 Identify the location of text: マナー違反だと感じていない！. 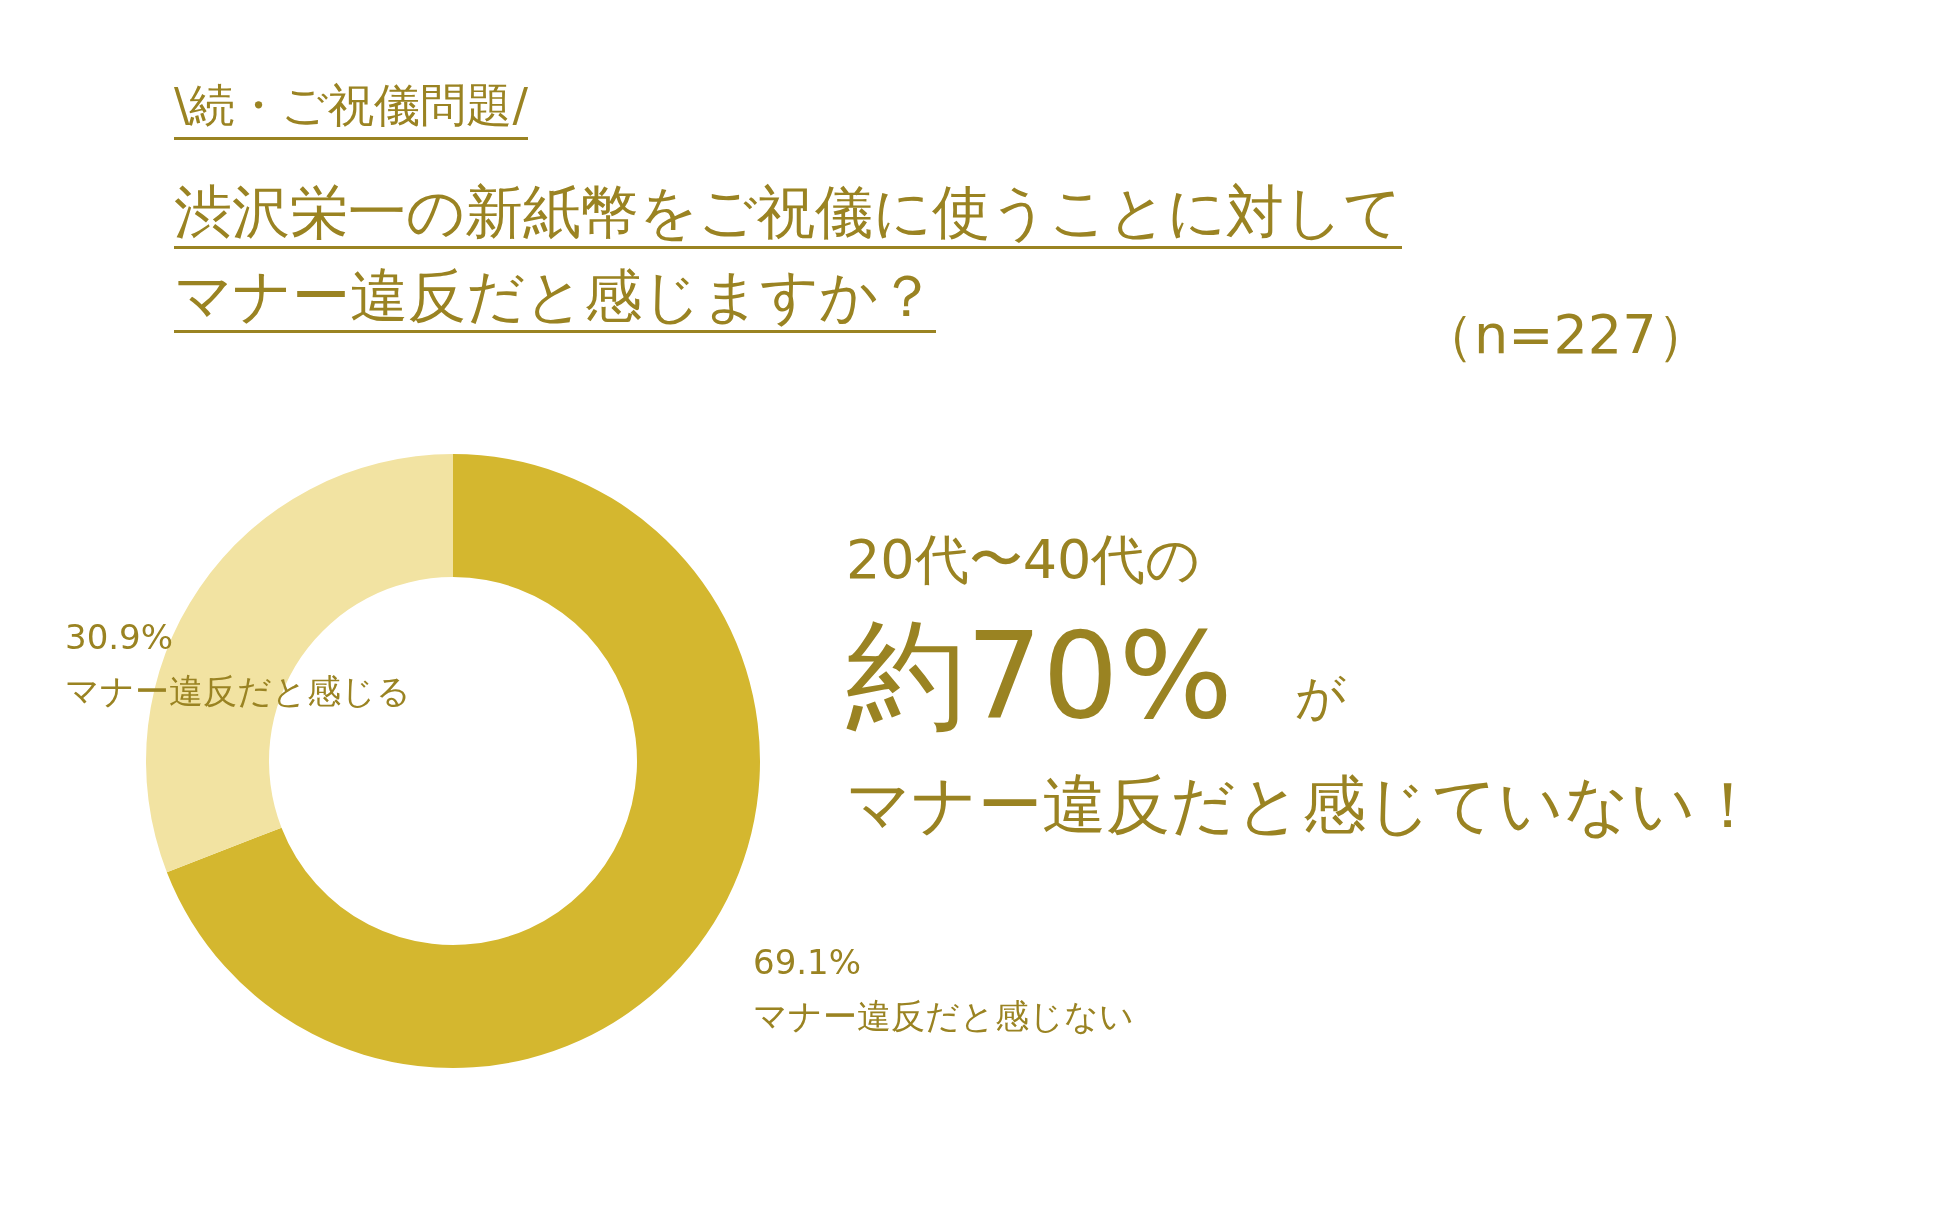
(1303, 805).